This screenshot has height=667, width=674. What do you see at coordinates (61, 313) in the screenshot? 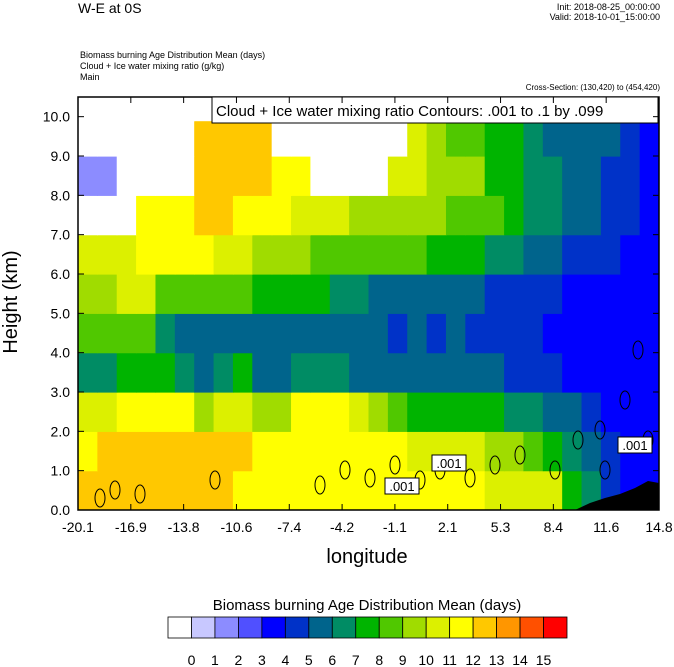
I see `y-tick-label: 5.0` at bounding box center [61, 313].